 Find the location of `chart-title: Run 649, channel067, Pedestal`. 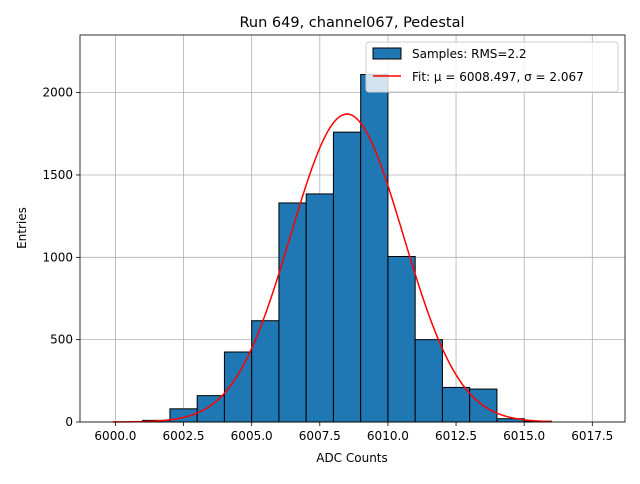

chart-title: Run 649, channel067, Pedestal is located at coordinates (351, 23).